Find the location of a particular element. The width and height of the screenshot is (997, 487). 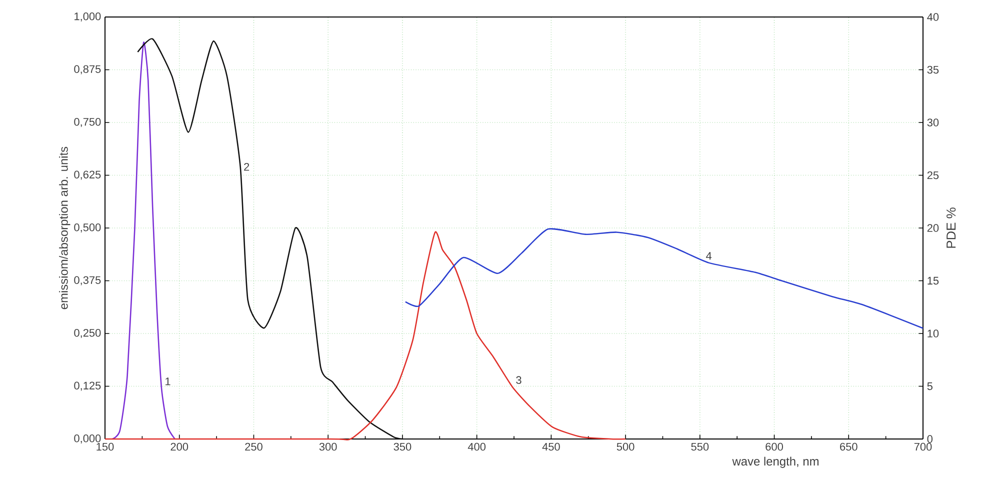

y-tick-label: 0,750 is located at coordinates (87, 123).